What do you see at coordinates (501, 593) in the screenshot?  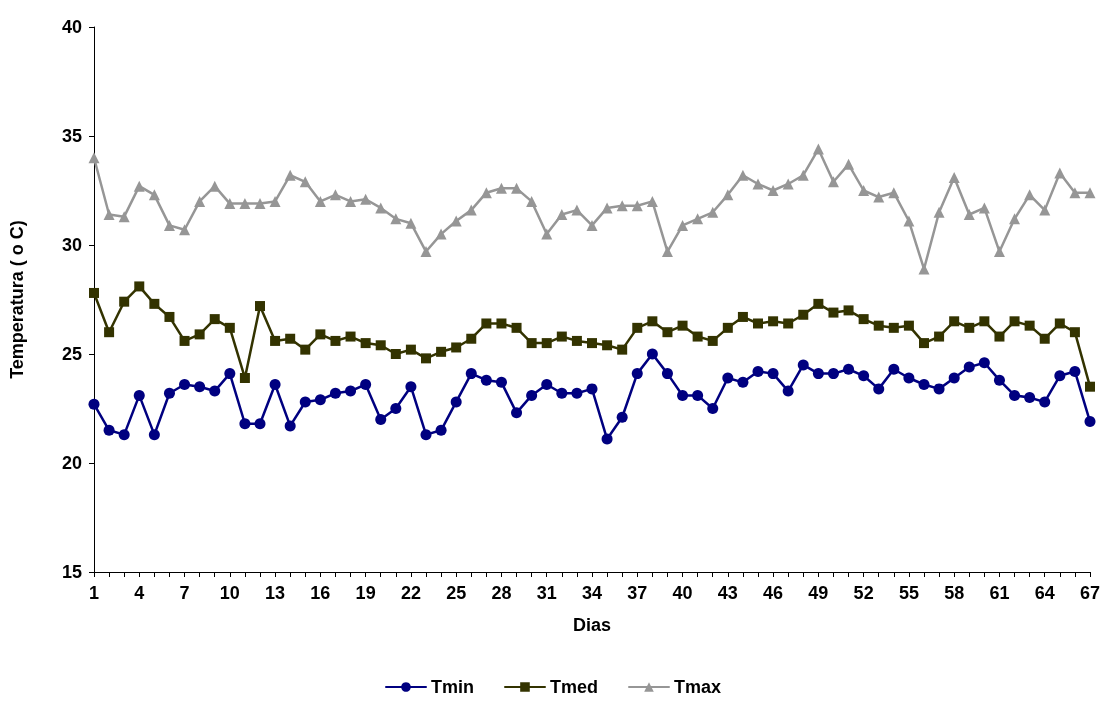 I see `x-tick-label: 28` at bounding box center [501, 593].